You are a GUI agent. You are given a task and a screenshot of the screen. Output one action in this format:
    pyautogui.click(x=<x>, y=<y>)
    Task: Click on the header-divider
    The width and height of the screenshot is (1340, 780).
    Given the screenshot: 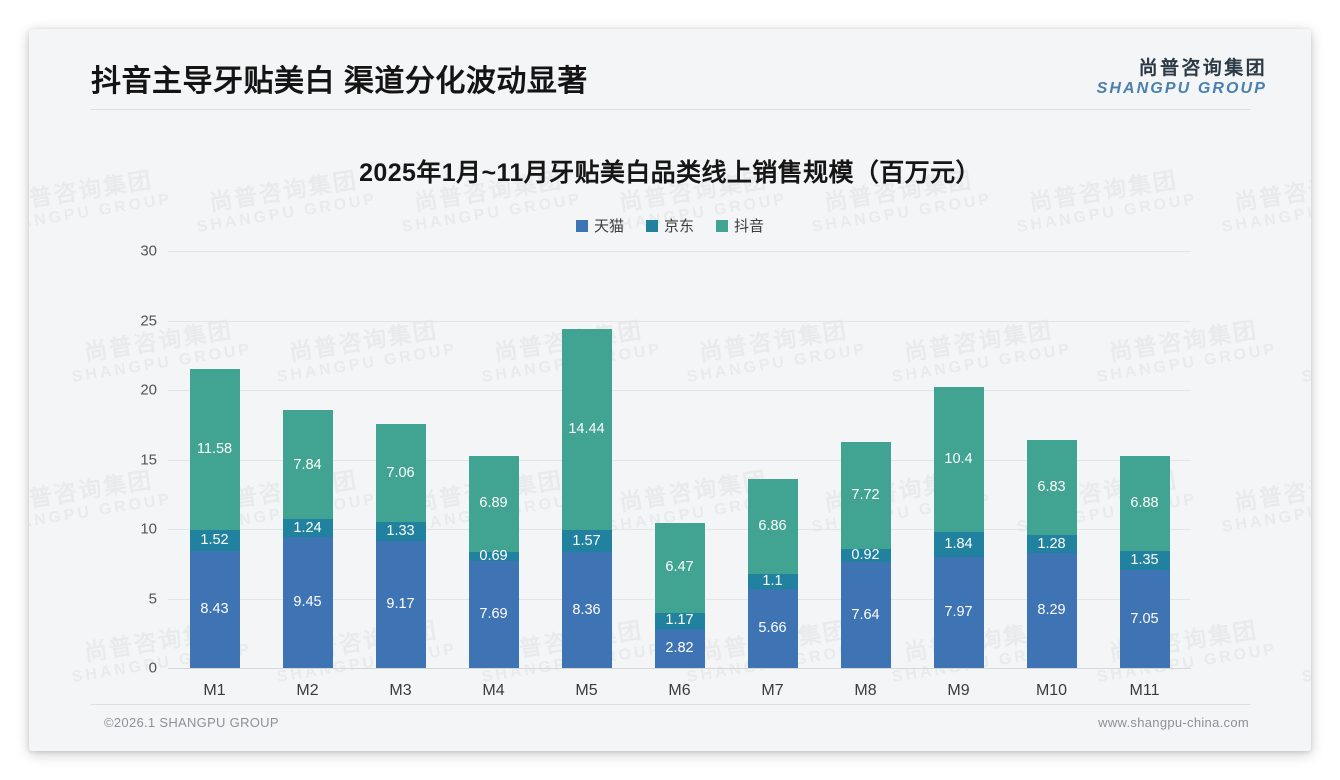 What is the action you would take?
    pyautogui.click(x=671, y=109)
    